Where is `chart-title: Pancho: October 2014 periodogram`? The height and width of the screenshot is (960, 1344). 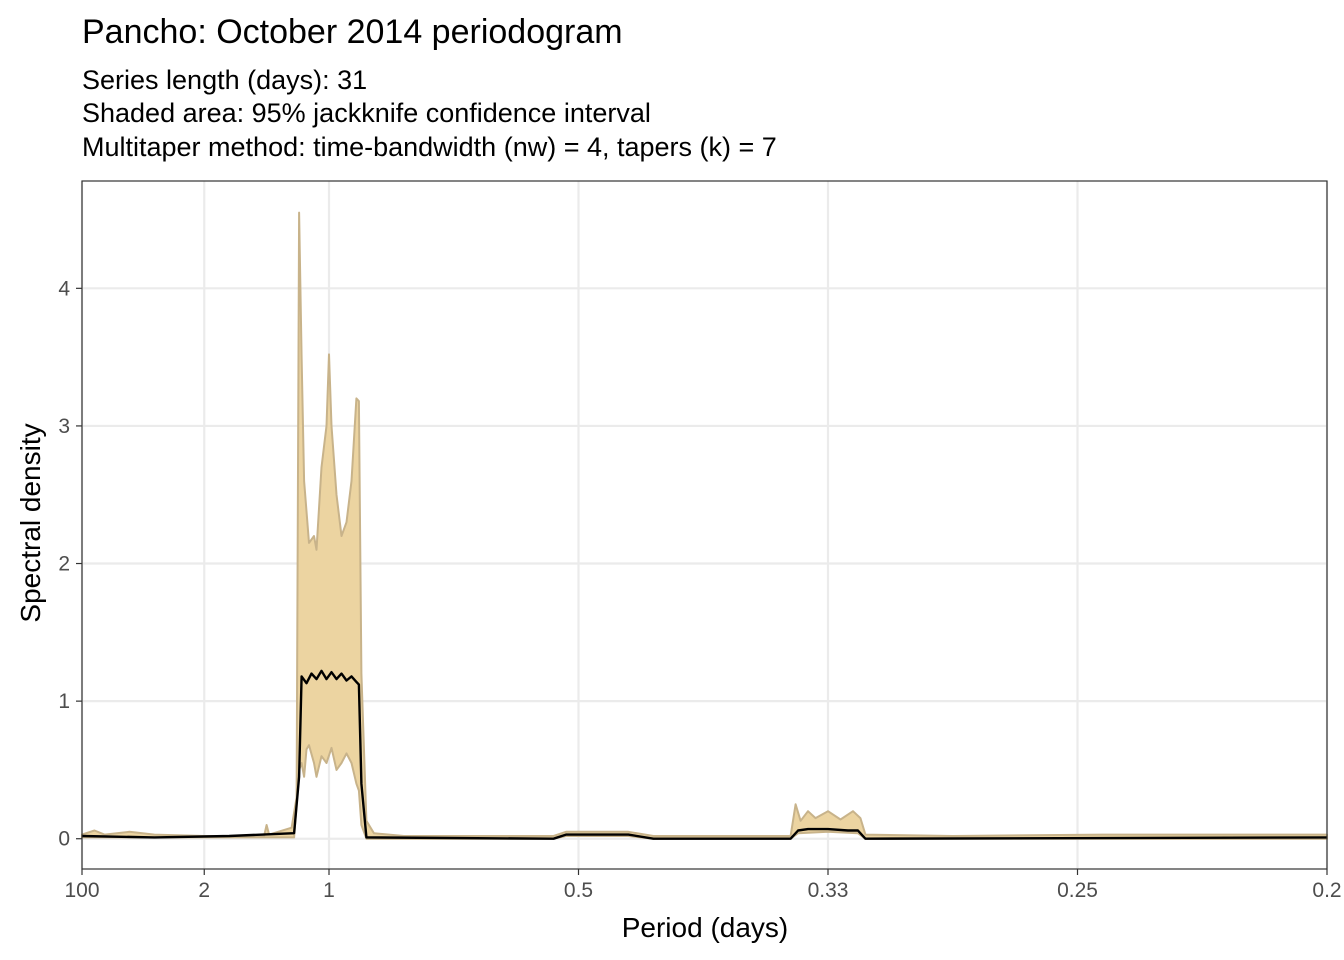
chart-title: Pancho: October 2014 periodogram is located at coordinates (352, 32).